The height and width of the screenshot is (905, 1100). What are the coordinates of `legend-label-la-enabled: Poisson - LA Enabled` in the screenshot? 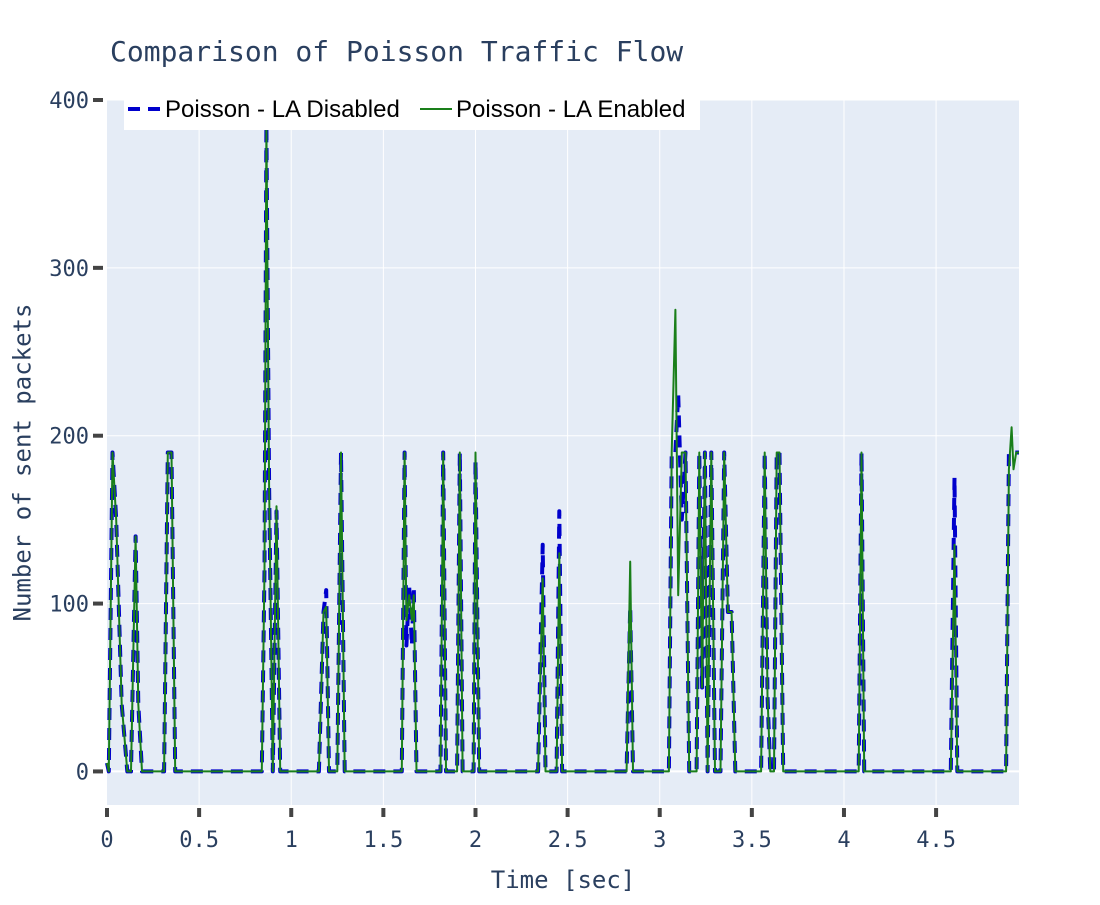 It's located at (571, 109).